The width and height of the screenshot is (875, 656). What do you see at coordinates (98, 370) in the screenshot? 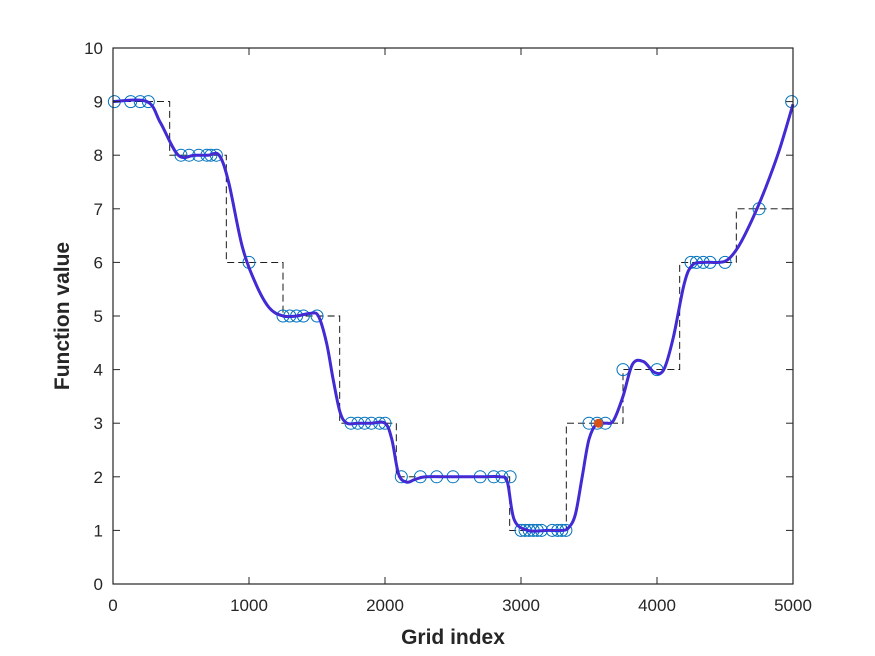
I see `y-tick-label: 4` at bounding box center [98, 370].